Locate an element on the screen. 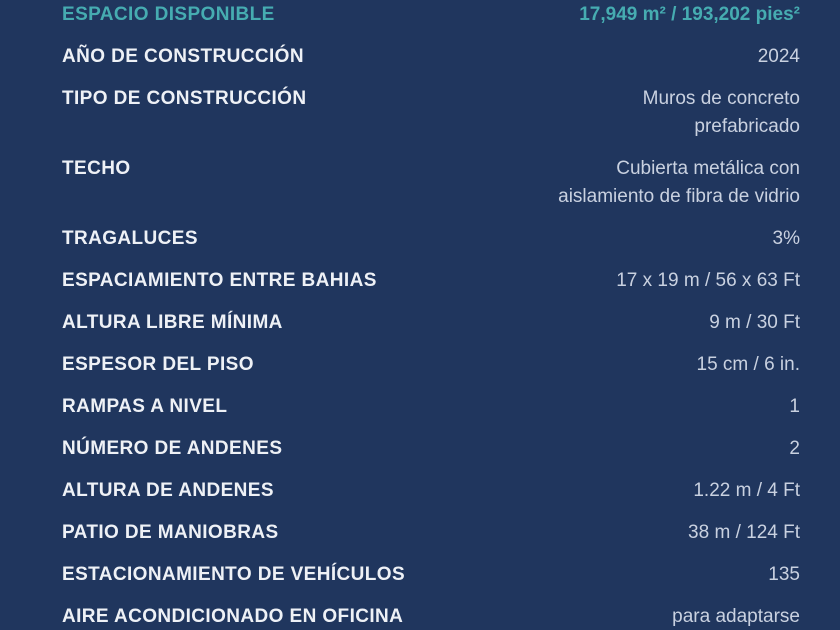  spec-value: 135 is located at coordinates (784, 574).